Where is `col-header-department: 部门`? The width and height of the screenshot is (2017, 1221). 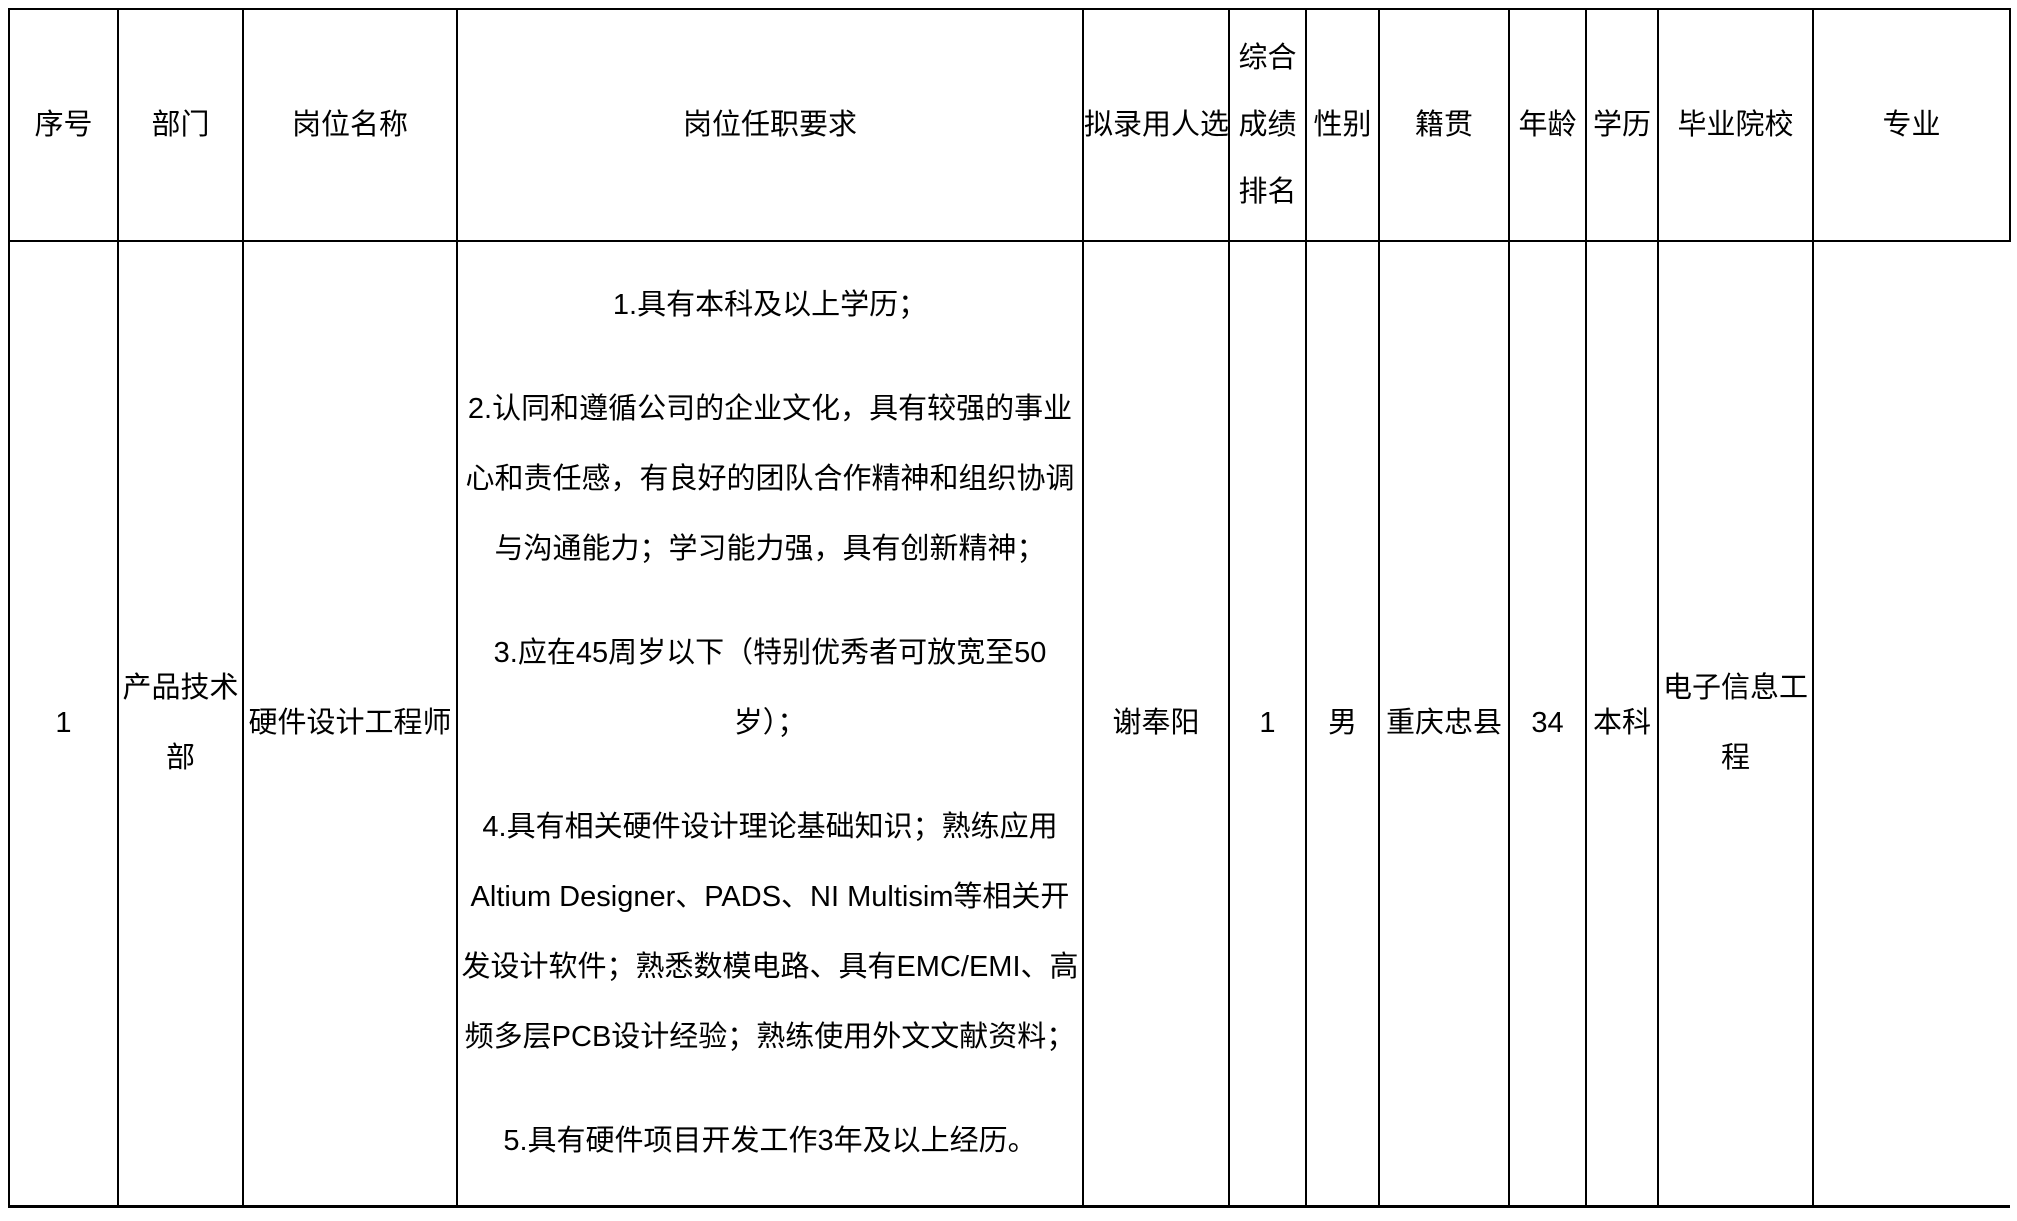
col-header-department: 部门 is located at coordinates (180, 125).